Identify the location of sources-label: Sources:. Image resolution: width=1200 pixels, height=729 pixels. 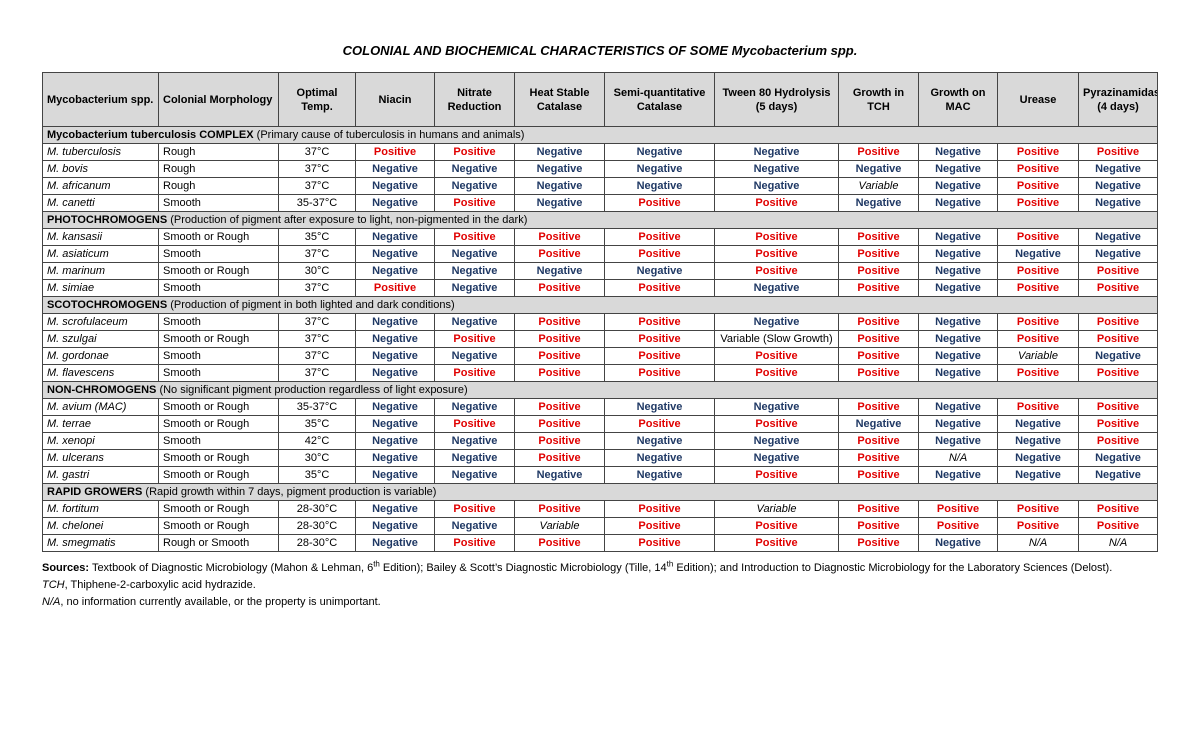
(66, 568).